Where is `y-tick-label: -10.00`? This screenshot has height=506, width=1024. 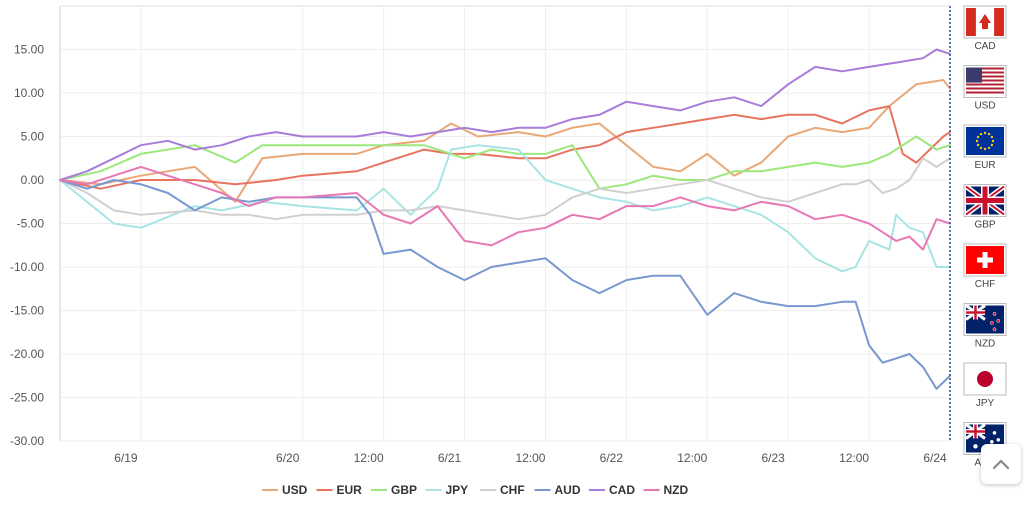 y-tick-label: -10.00 is located at coordinates (27, 267).